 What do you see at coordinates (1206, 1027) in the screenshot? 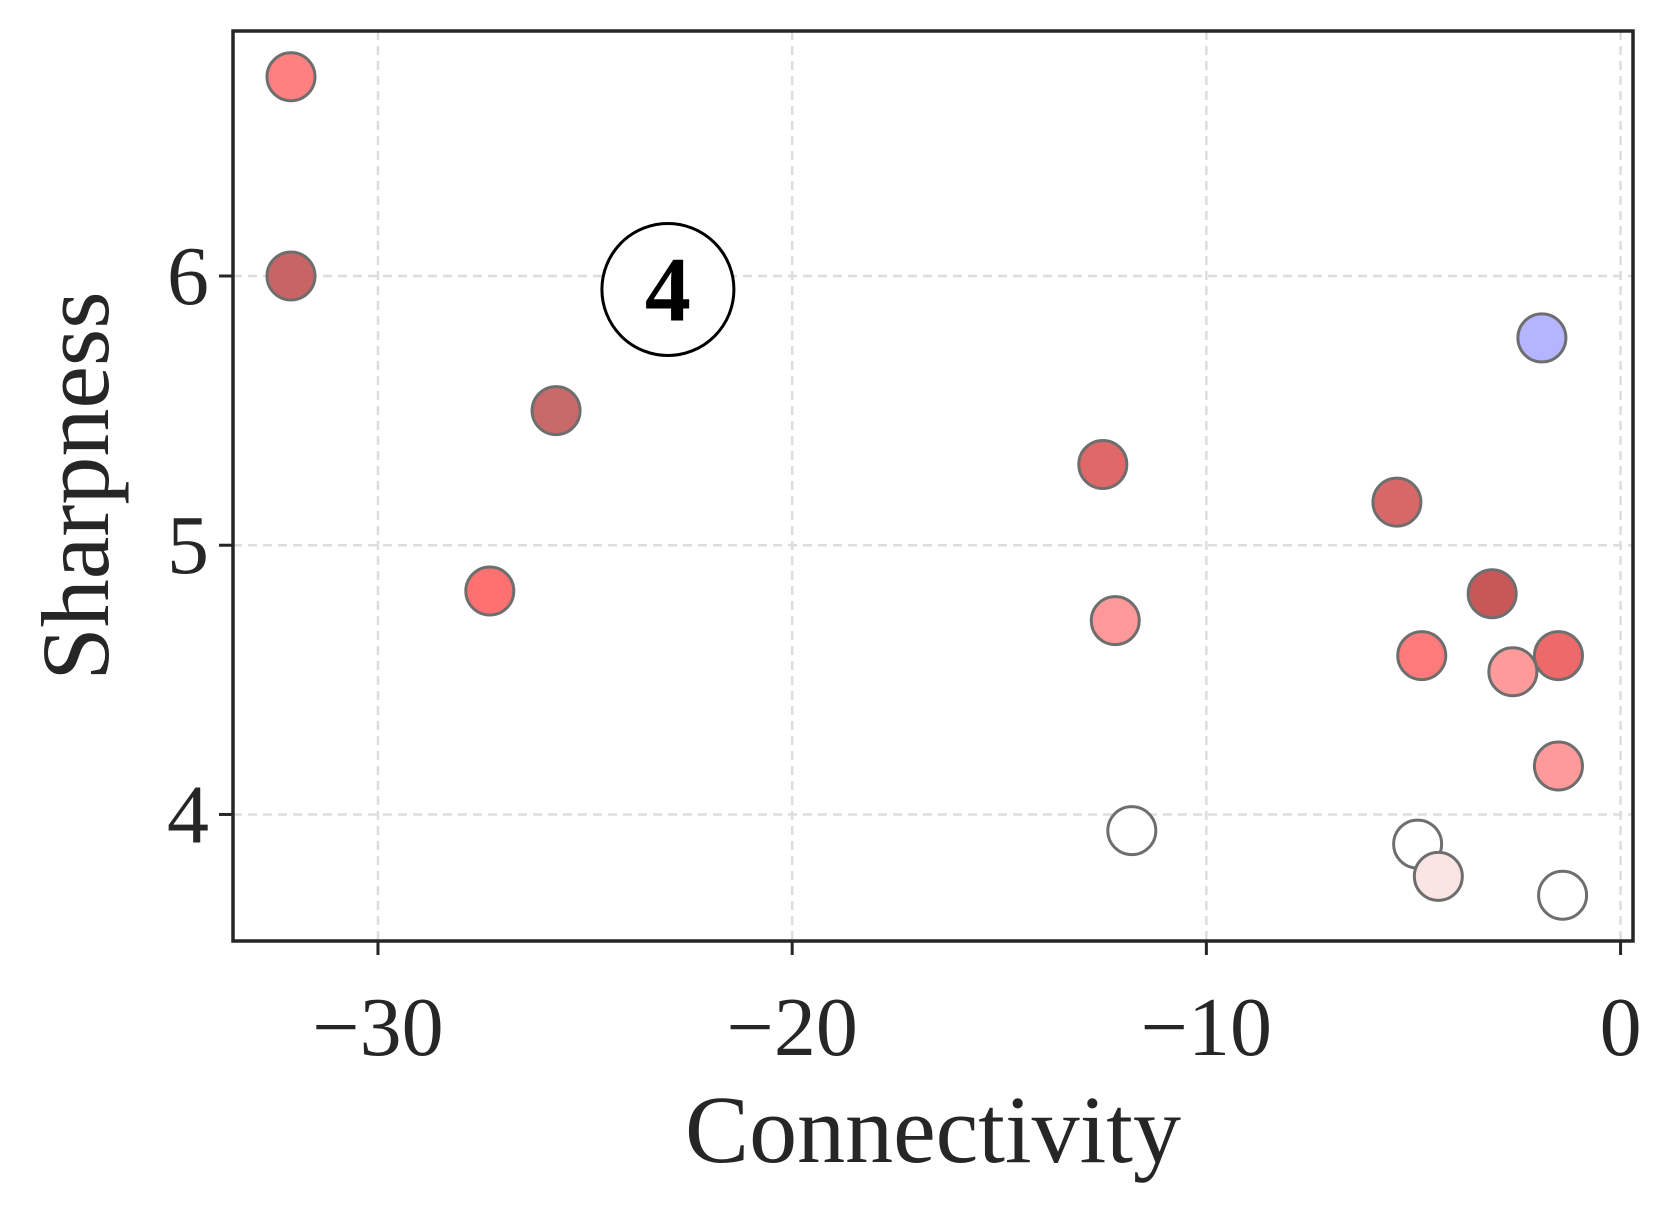
I see `x-tick-label: −10` at bounding box center [1206, 1027].